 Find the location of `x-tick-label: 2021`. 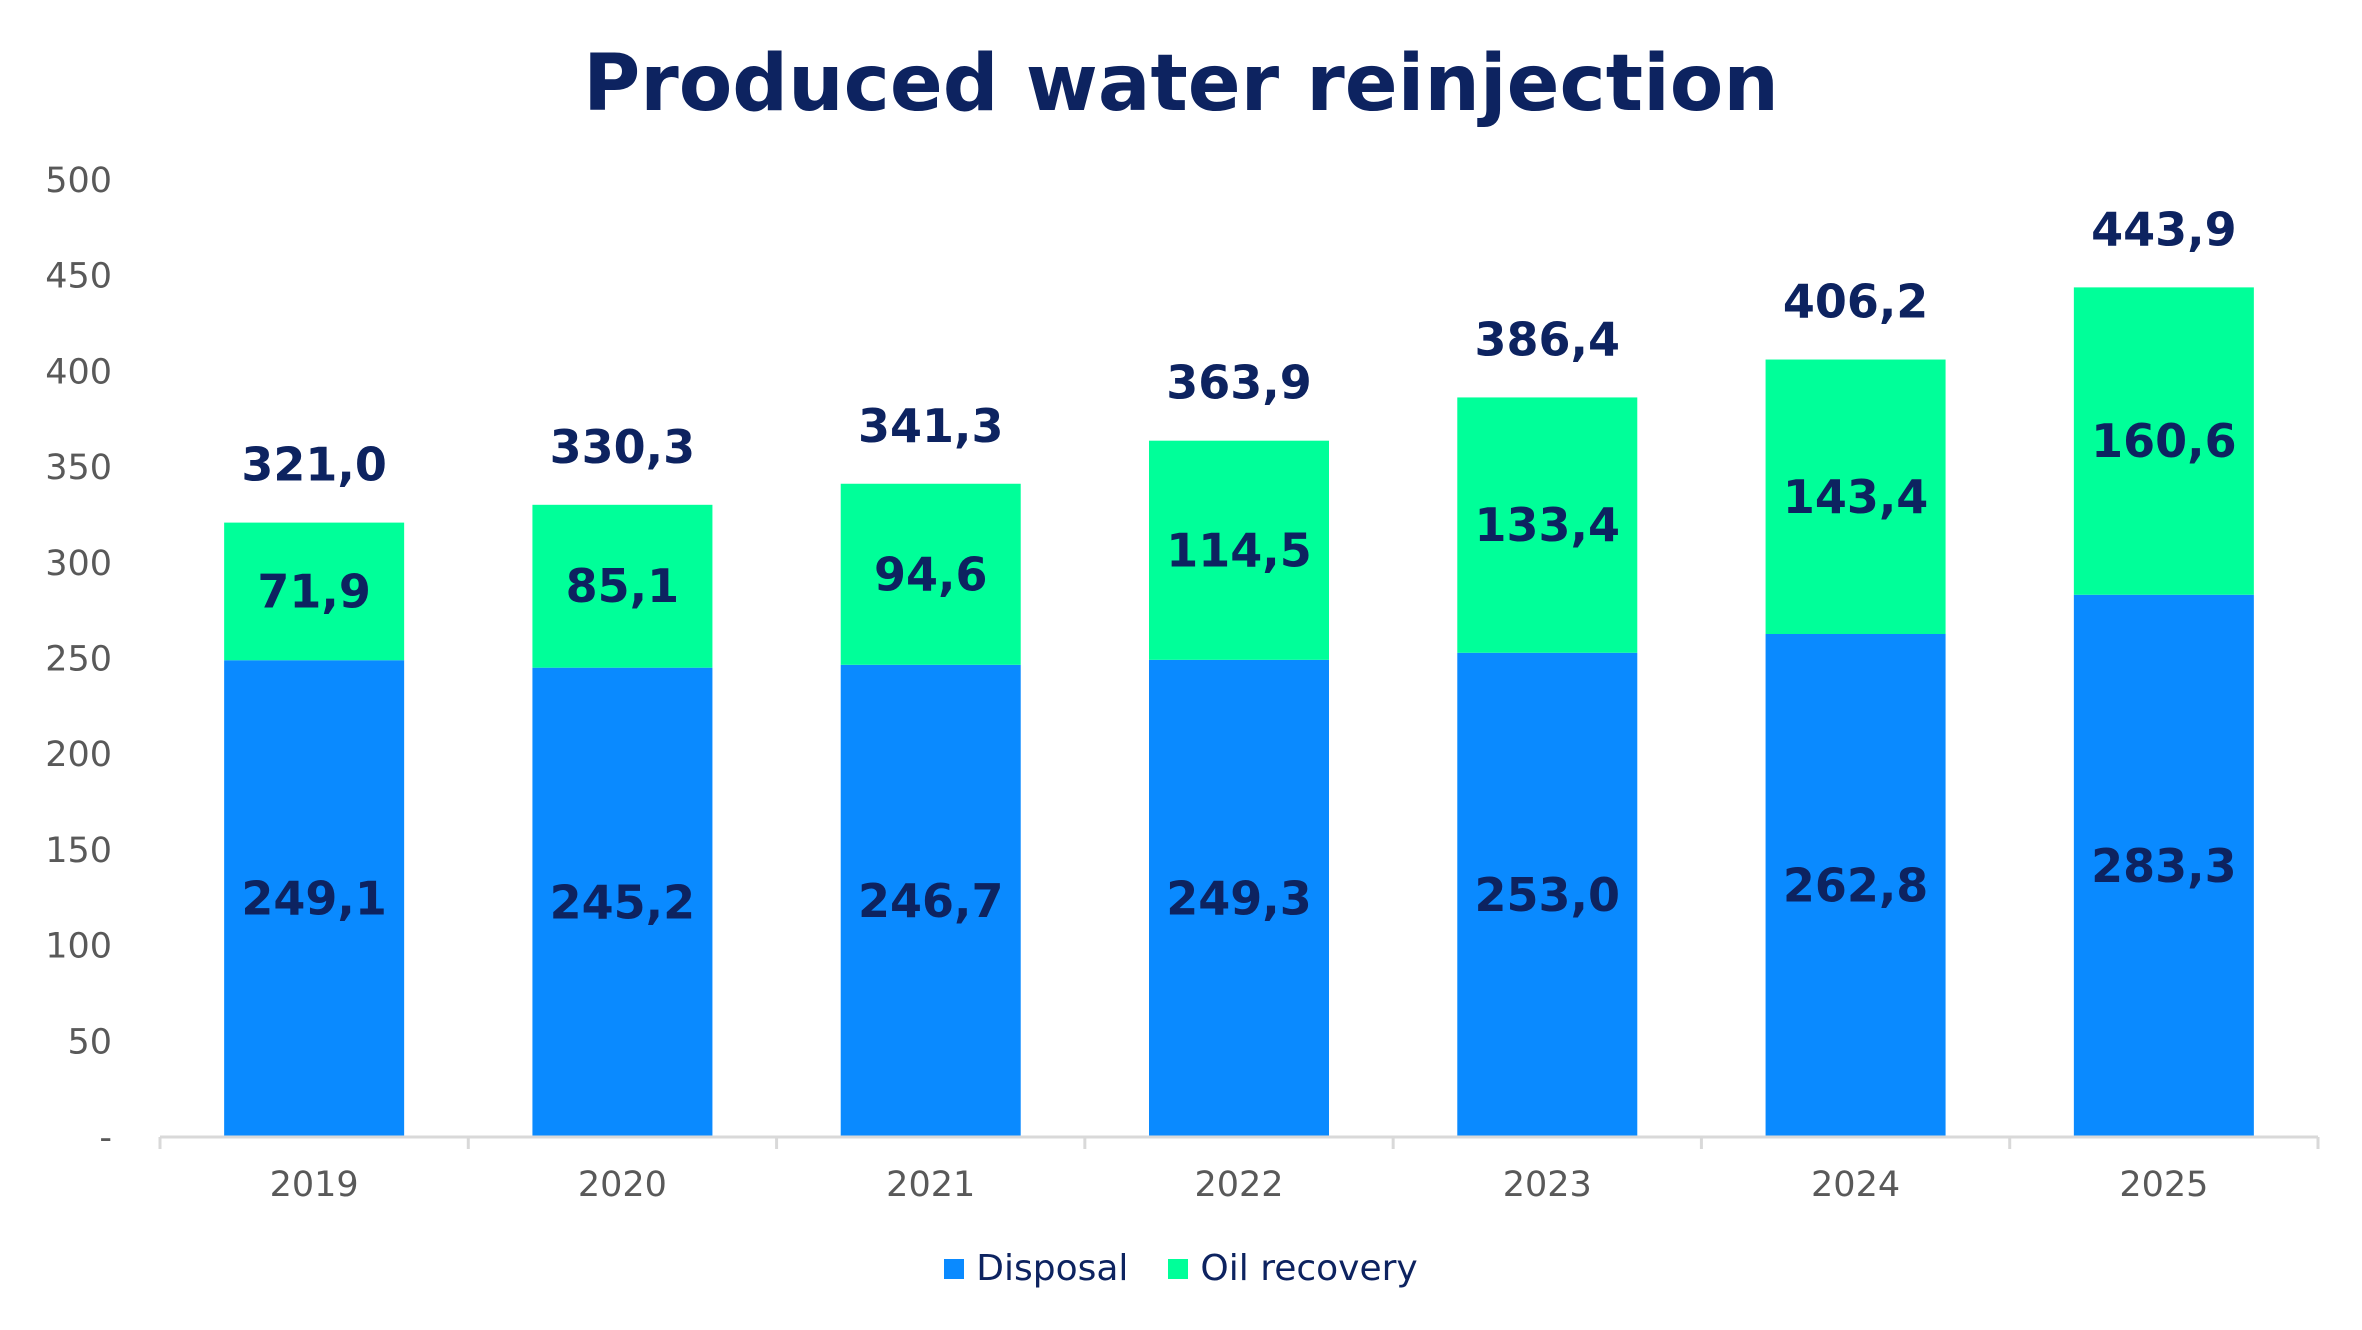

x-tick-label: 2021 is located at coordinates (930, 1185).